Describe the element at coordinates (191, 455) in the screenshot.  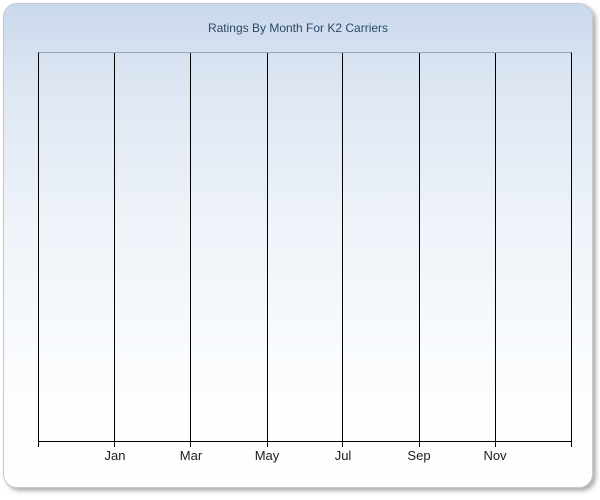
I see `x-axis-label: Mar` at that location.